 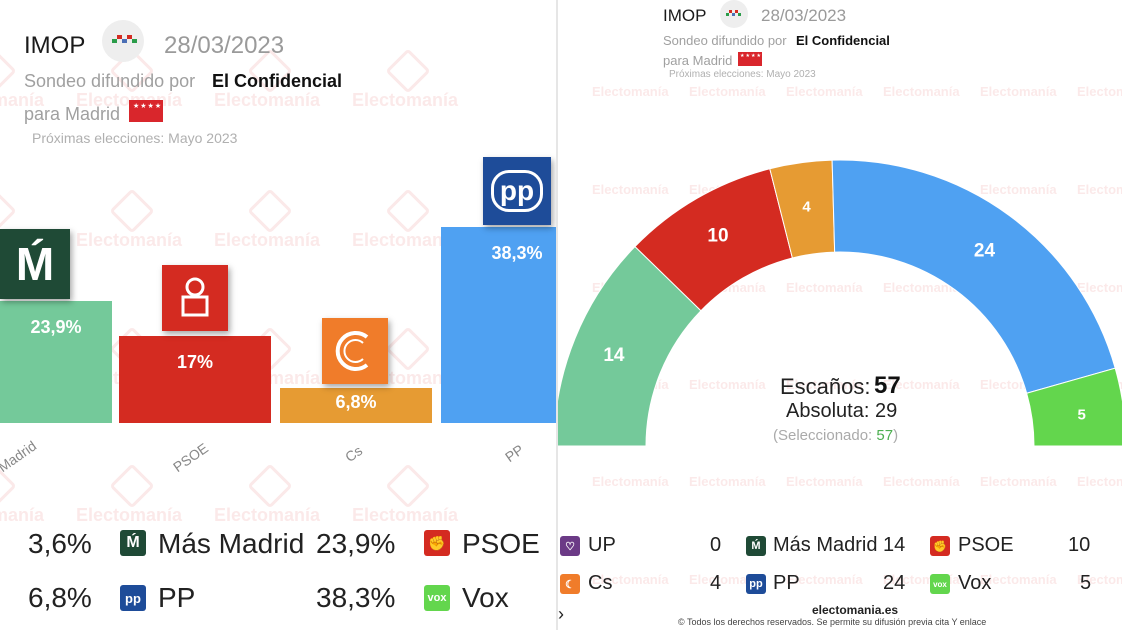 What do you see at coordinates (1074, 407) in the screenshot?
I see `seat-arc-vox` at bounding box center [1074, 407].